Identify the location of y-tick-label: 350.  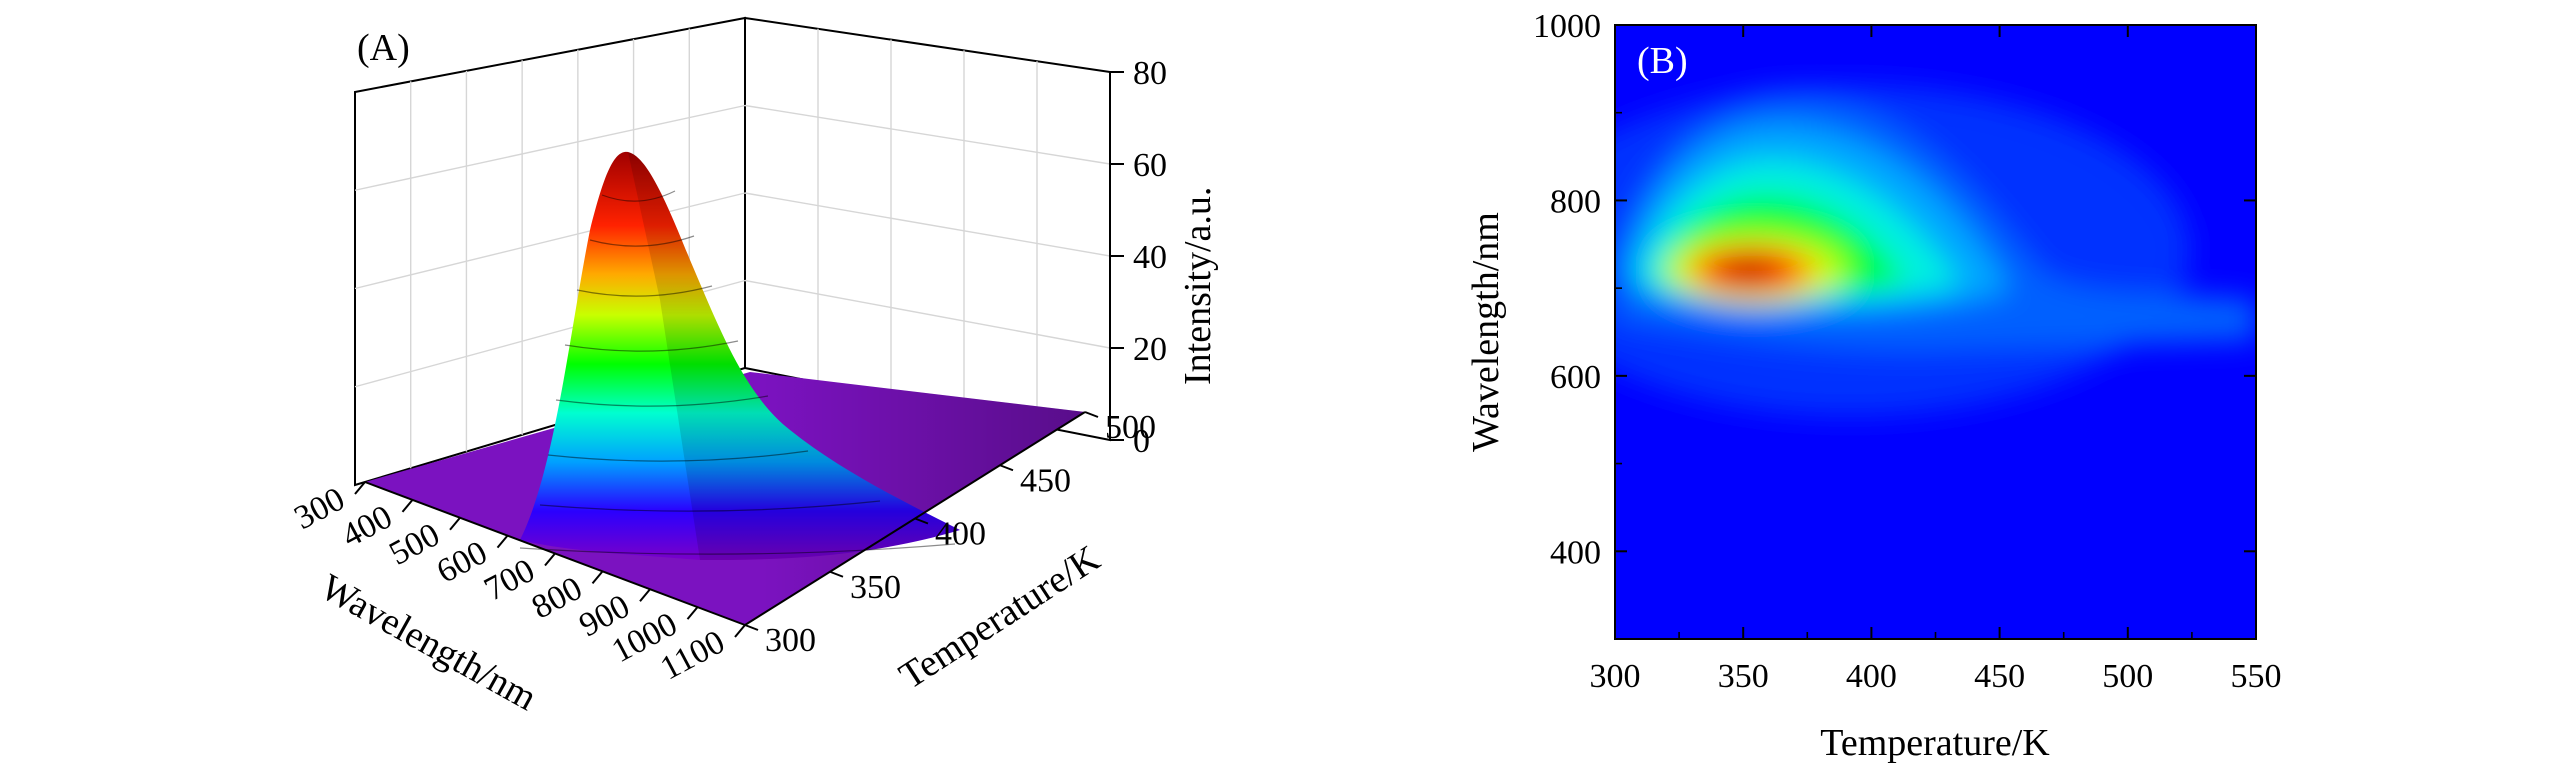
(875, 587).